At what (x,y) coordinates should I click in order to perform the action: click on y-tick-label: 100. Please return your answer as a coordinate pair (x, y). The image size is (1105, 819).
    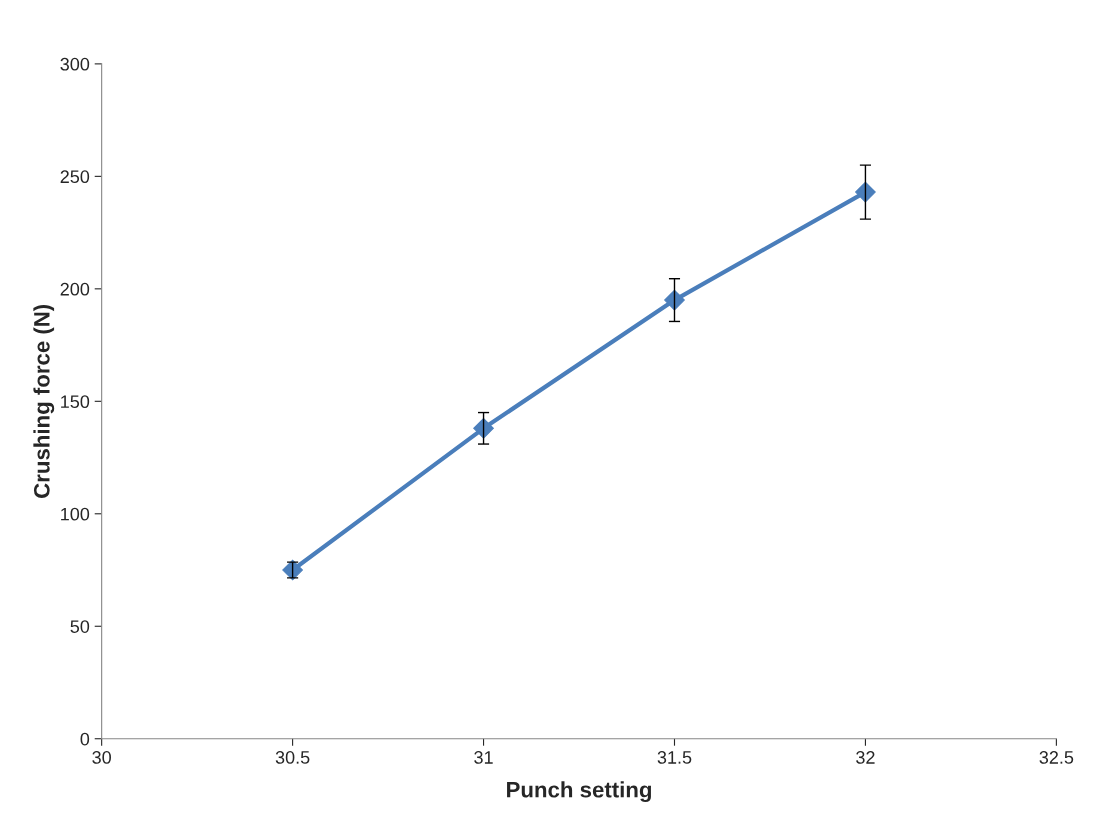
    Looking at the image, I should click on (75, 514).